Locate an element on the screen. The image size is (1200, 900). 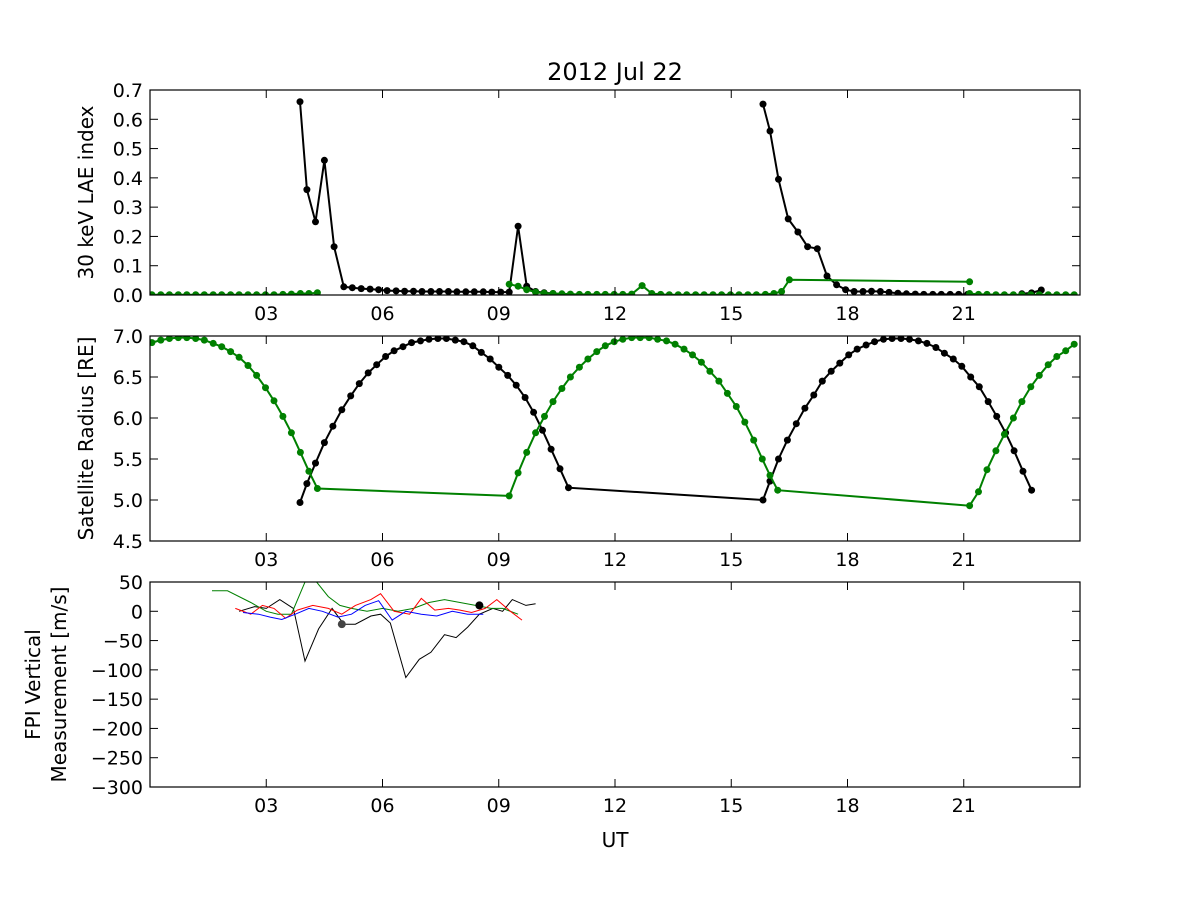
y-tick-label: −100 is located at coordinates (117, 671).